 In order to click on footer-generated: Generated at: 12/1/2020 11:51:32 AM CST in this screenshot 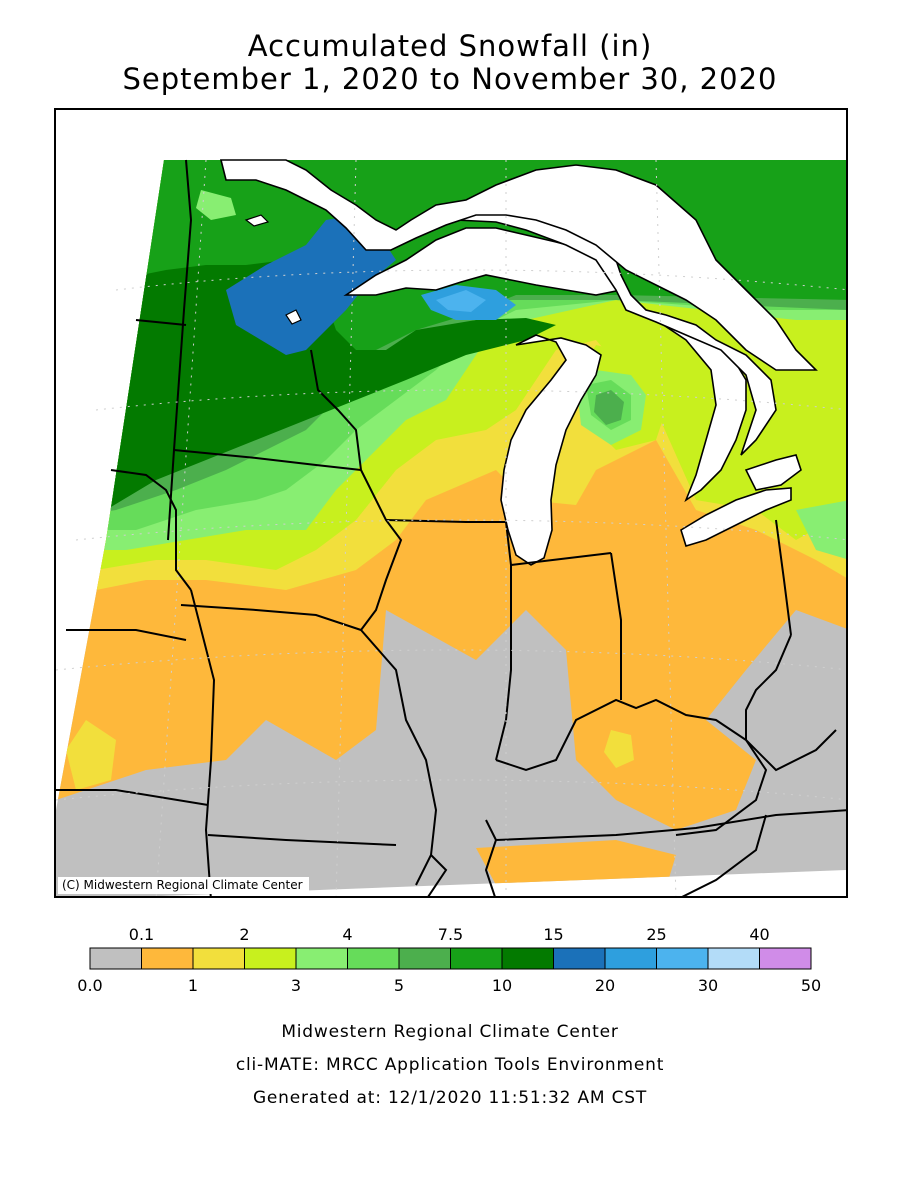, I will do `click(450, 1098)`.